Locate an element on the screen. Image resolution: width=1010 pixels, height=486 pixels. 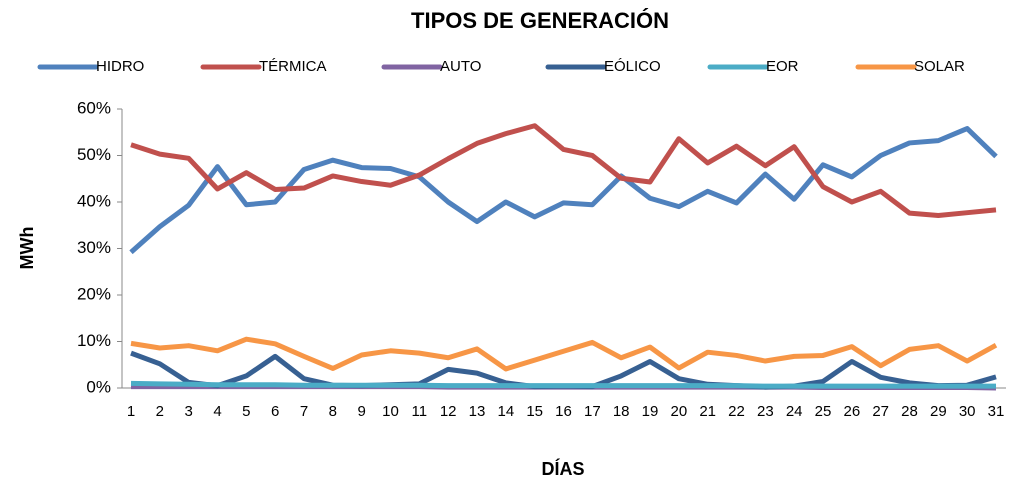
legend-label: EOR is located at coordinates (782, 66).